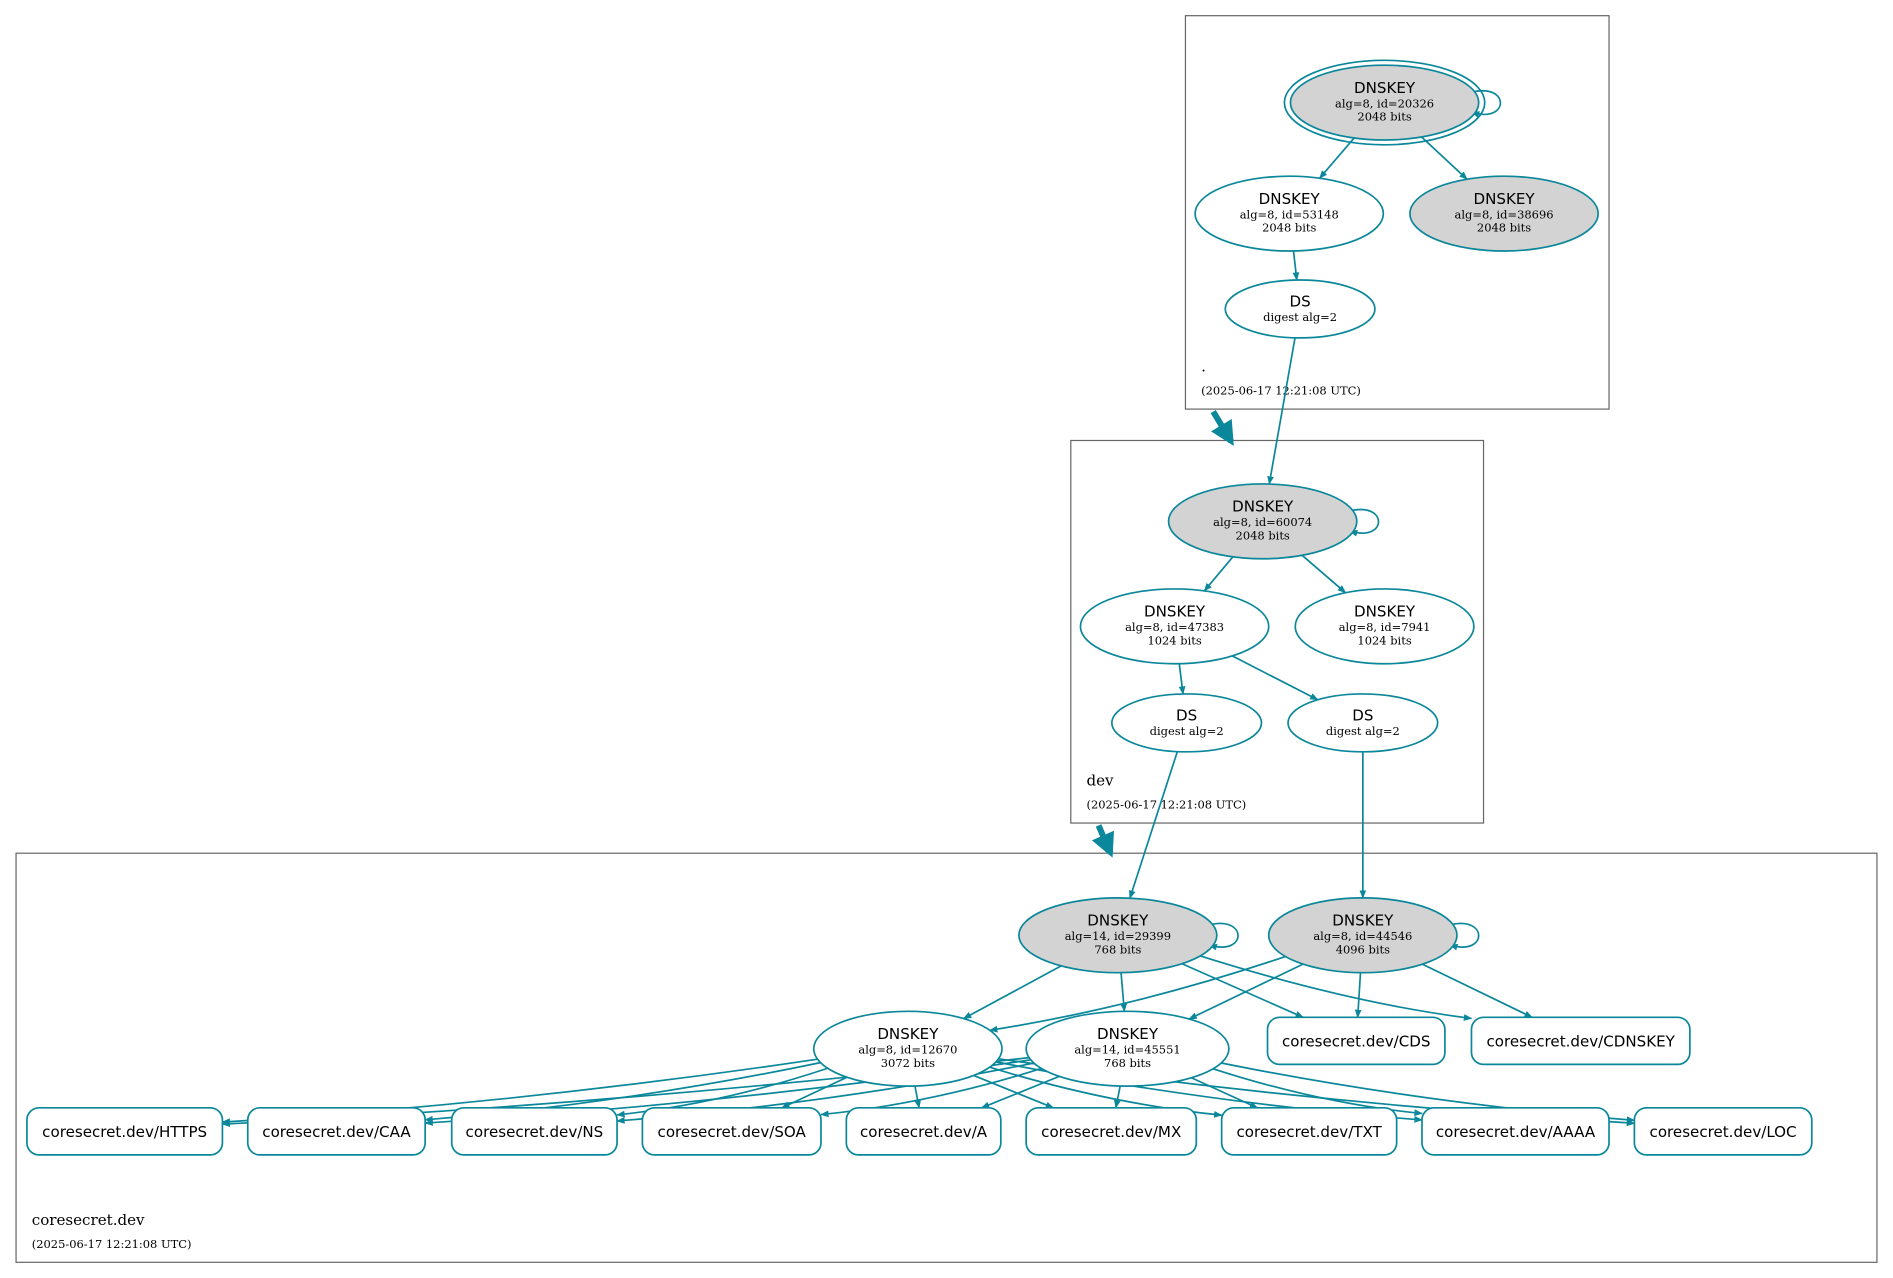  Describe the element at coordinates (1124, 992) in the screenshot. I see `edge-k29399-to-k45551` at that location.